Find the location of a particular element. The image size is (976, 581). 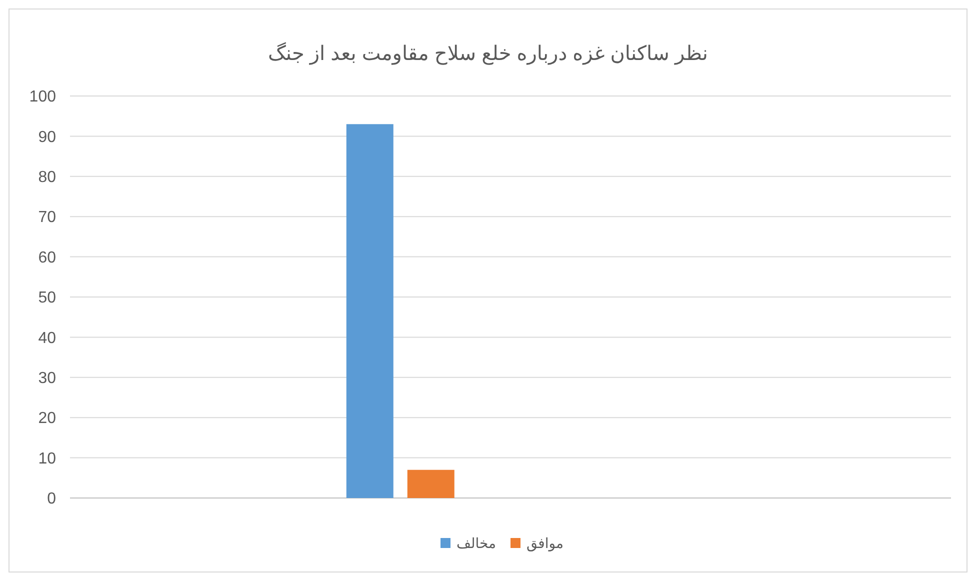

y-tick-label: 10 is located at coordinates (47, 459).